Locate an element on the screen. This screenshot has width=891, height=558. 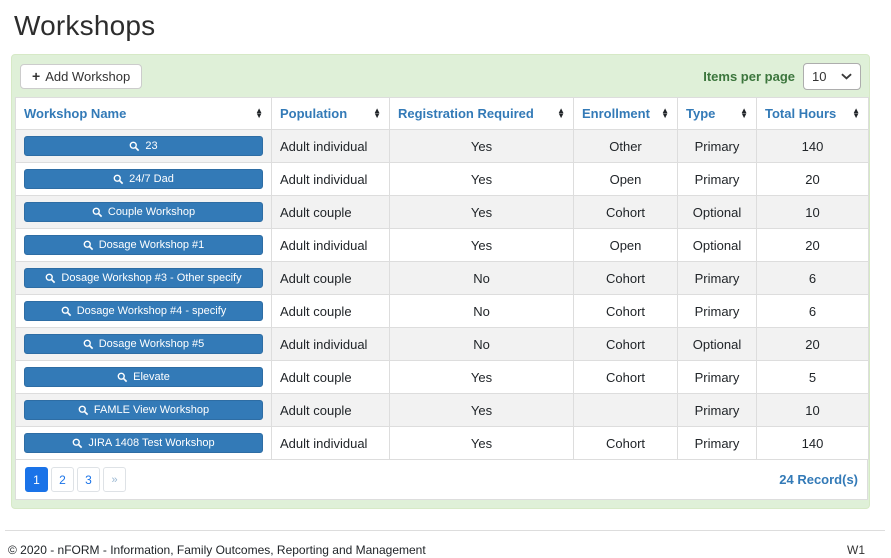
page-button: 1 is located at coordinates (36, 479).